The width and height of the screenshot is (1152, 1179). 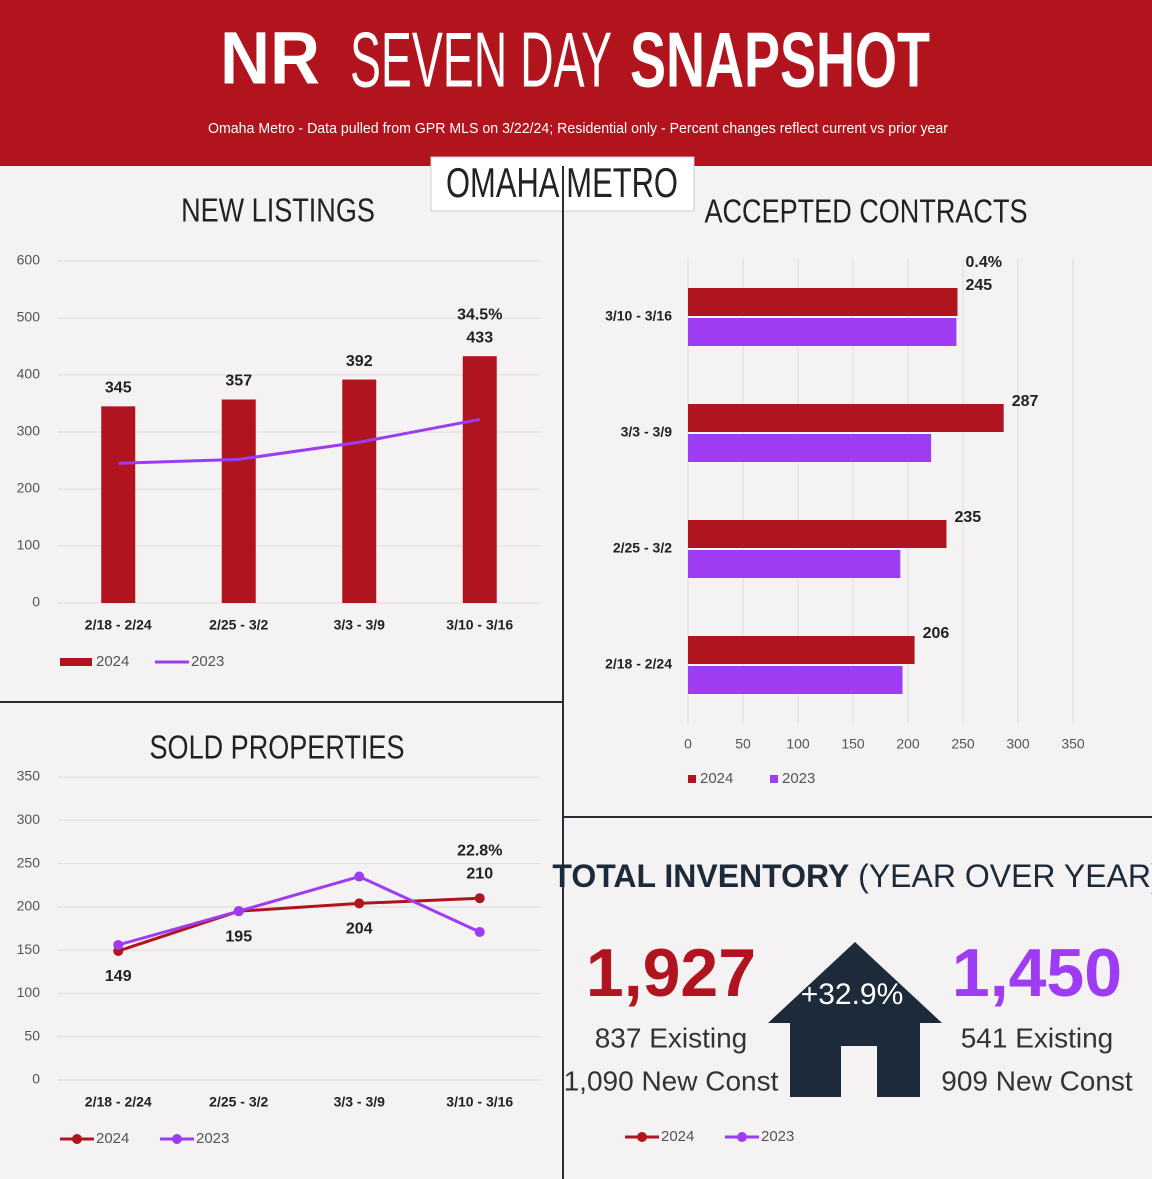 I want to click on inventory-panel: TOTAL INVENTORY (YEAR OVER YEAR) +32.9%, so click(x=852, y=977).